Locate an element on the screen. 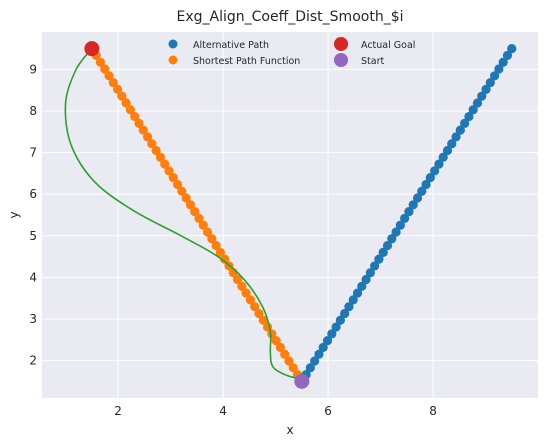 This screenshot has height=448, width=548. y-axis-label: y is located at coordinates (14, 214).